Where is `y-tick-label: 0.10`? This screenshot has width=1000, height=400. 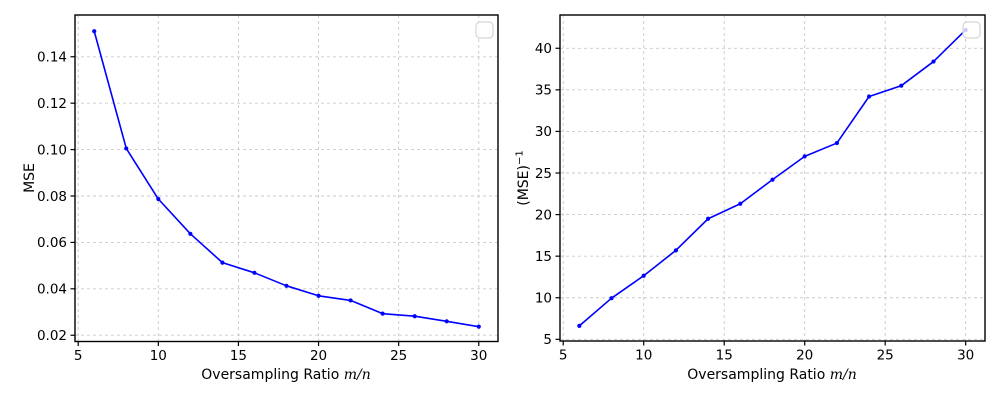
y-tick-label: 0.10 is located at coordinates (52, 150).